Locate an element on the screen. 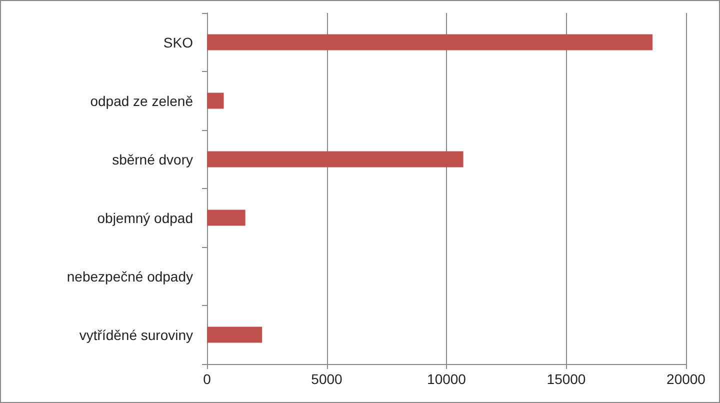 The width and height of the screenshot is (720, 403). x-tick-label: 0 is located at coordinates (207, 379).